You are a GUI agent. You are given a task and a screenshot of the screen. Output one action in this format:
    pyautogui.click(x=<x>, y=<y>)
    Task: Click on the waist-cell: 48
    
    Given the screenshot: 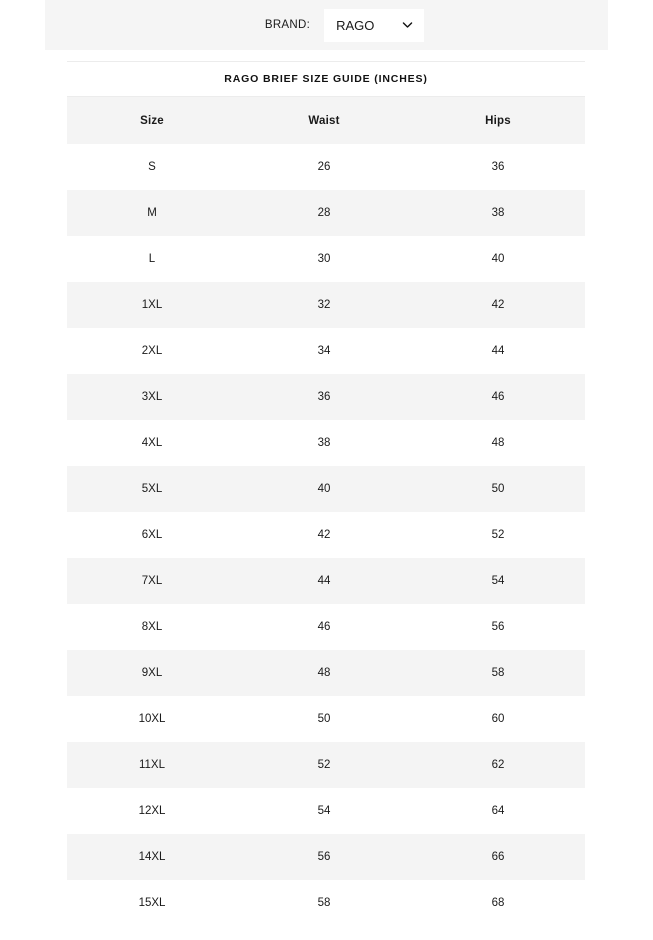 What is the action you would take?
    pyautogui.click(x=324, y=673)
    